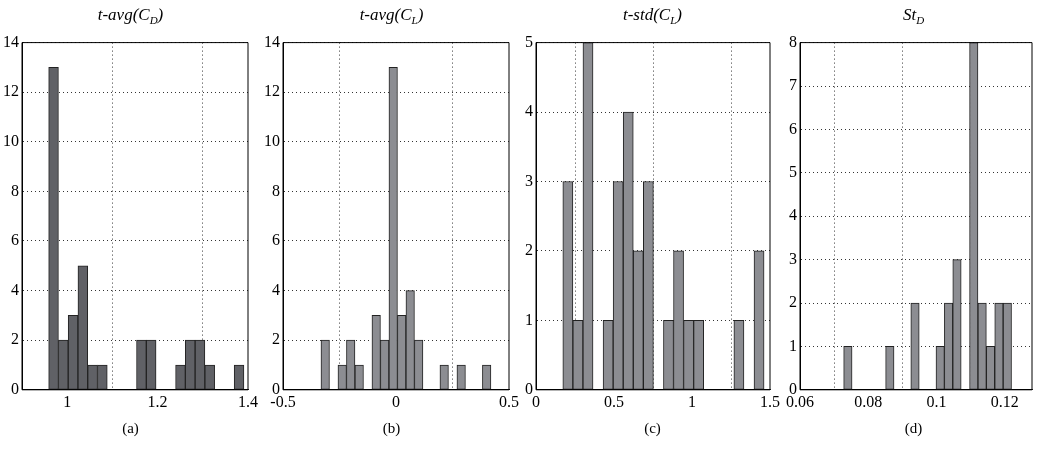  What do you see at coordinates (157, 401) in the screenshot?
I see `x-tick-label: 1.2` at bounding box center [157, 401].